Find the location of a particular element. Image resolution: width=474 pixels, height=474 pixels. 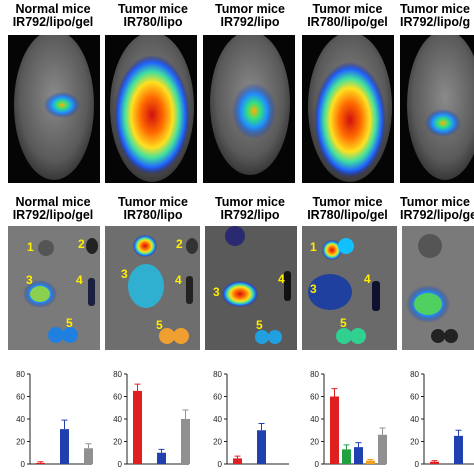

liver-5-core is located at coordinates (428, 304).